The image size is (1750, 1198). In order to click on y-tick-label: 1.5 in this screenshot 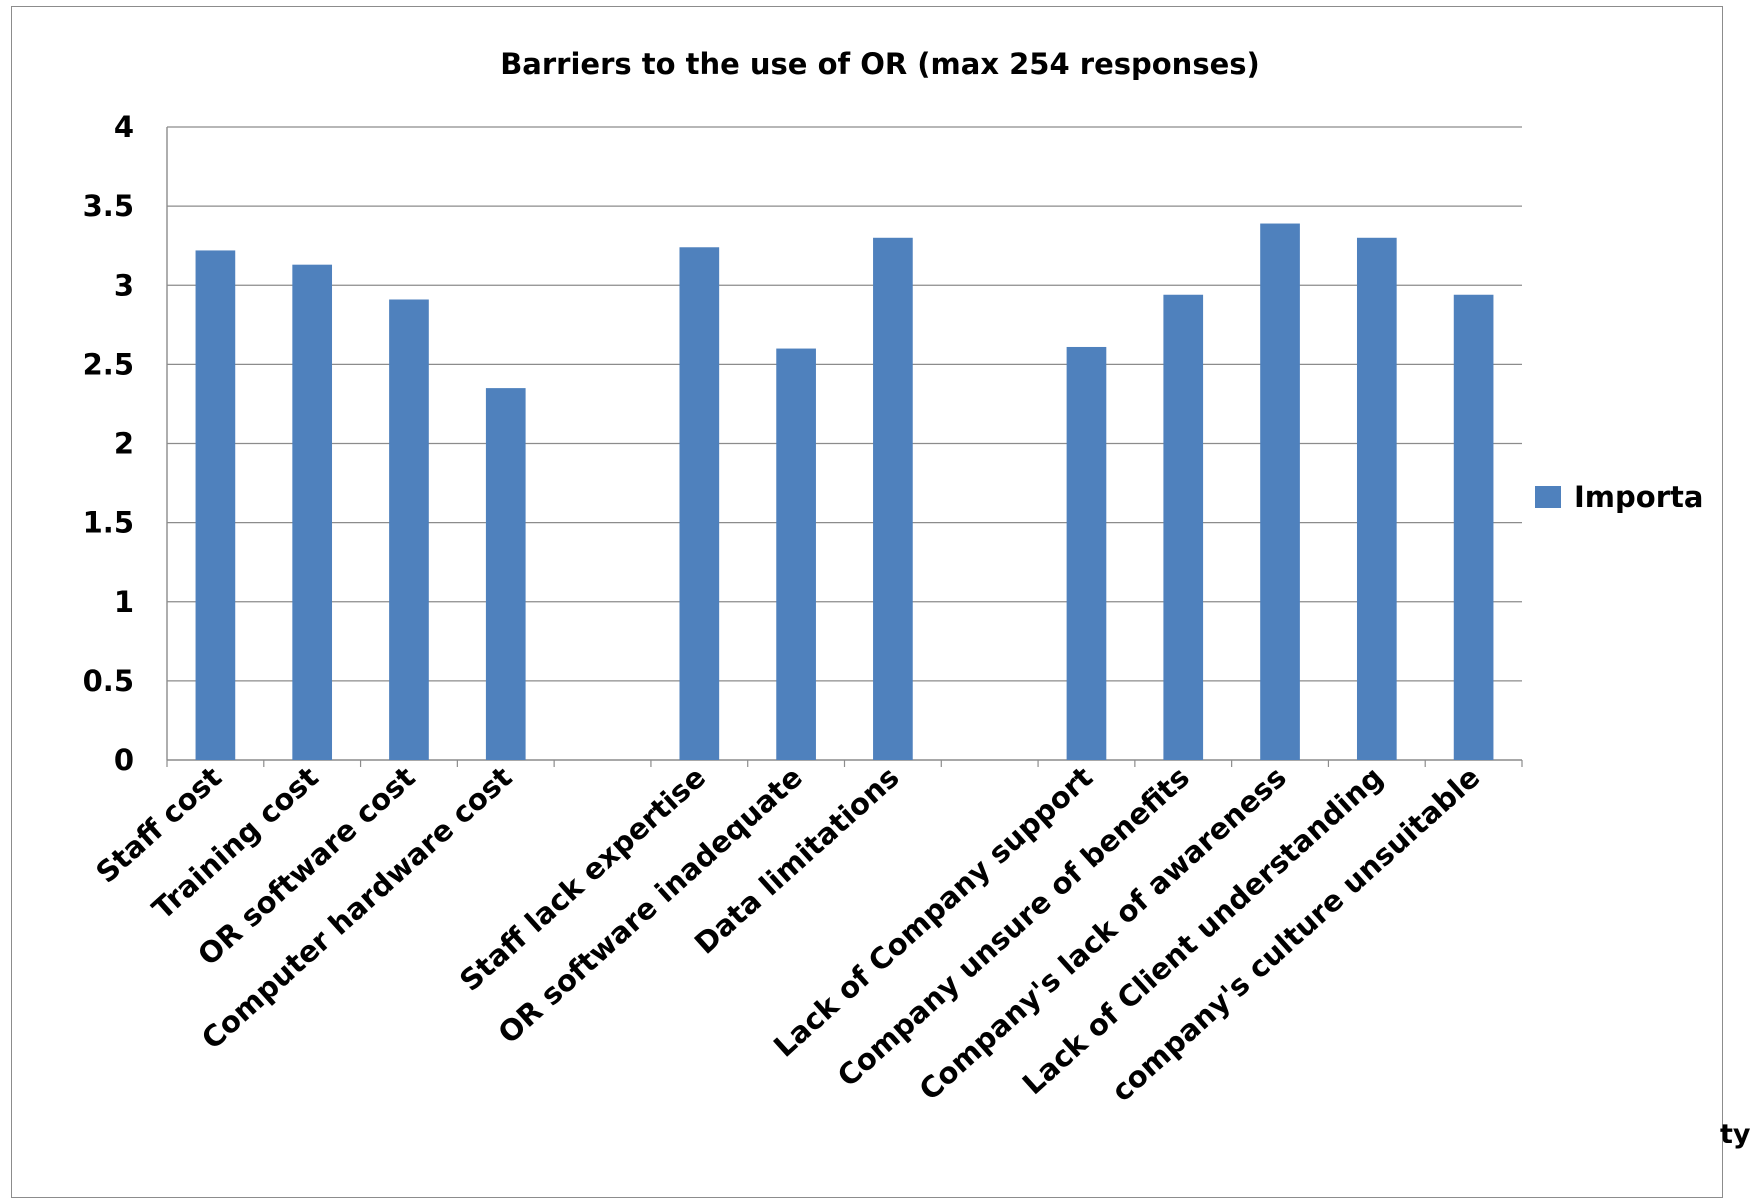, I will do `click(108, 523)`.